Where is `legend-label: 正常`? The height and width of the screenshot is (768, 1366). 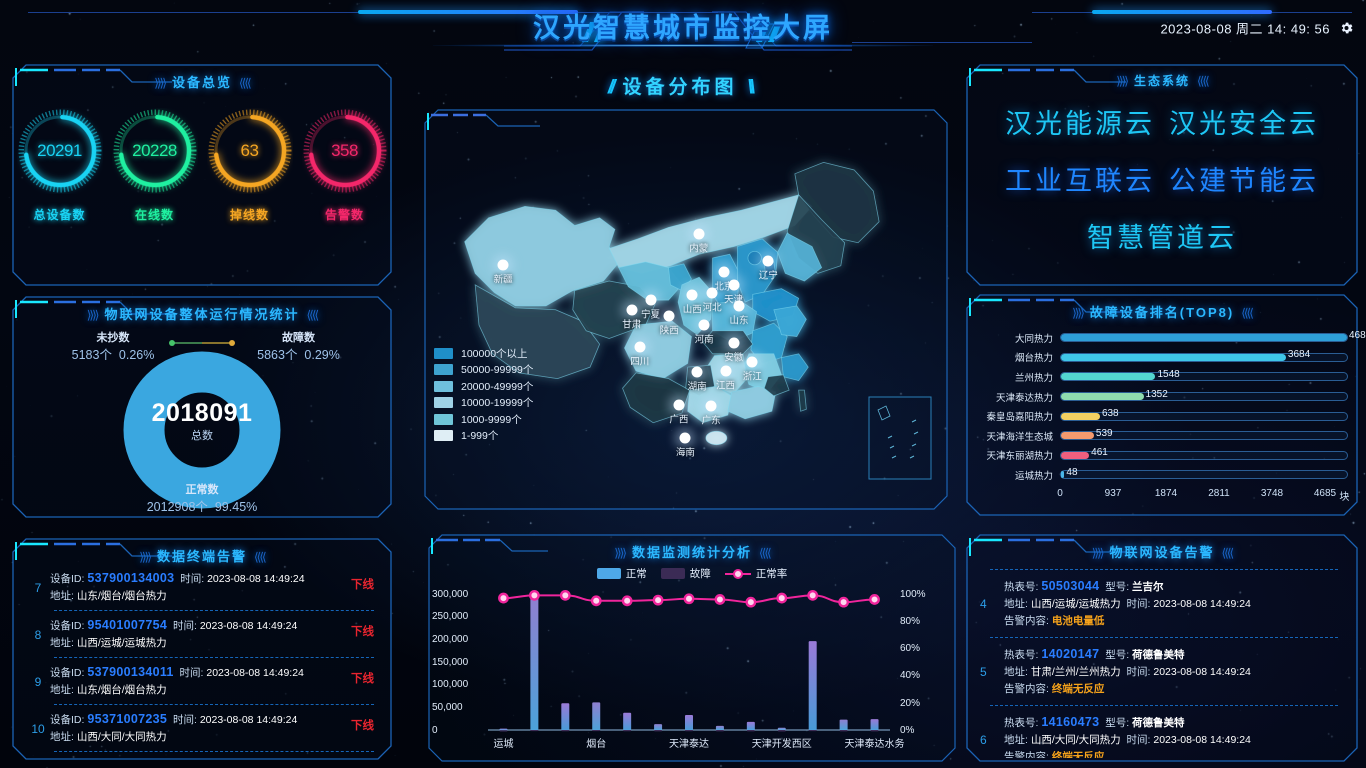 legend-label: 正常 is located at coordinates (636, 574).